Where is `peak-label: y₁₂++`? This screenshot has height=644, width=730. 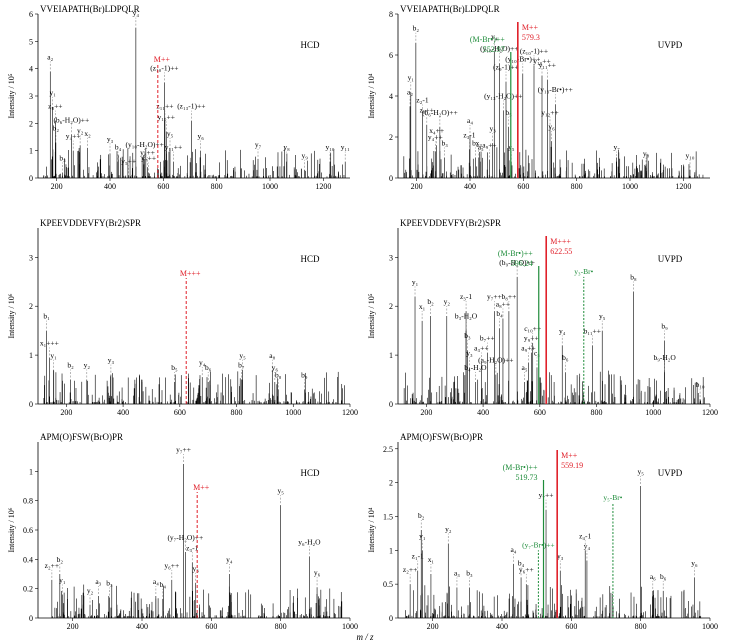 peak-label: y₁₂++ is located at coordinates (549, 112).